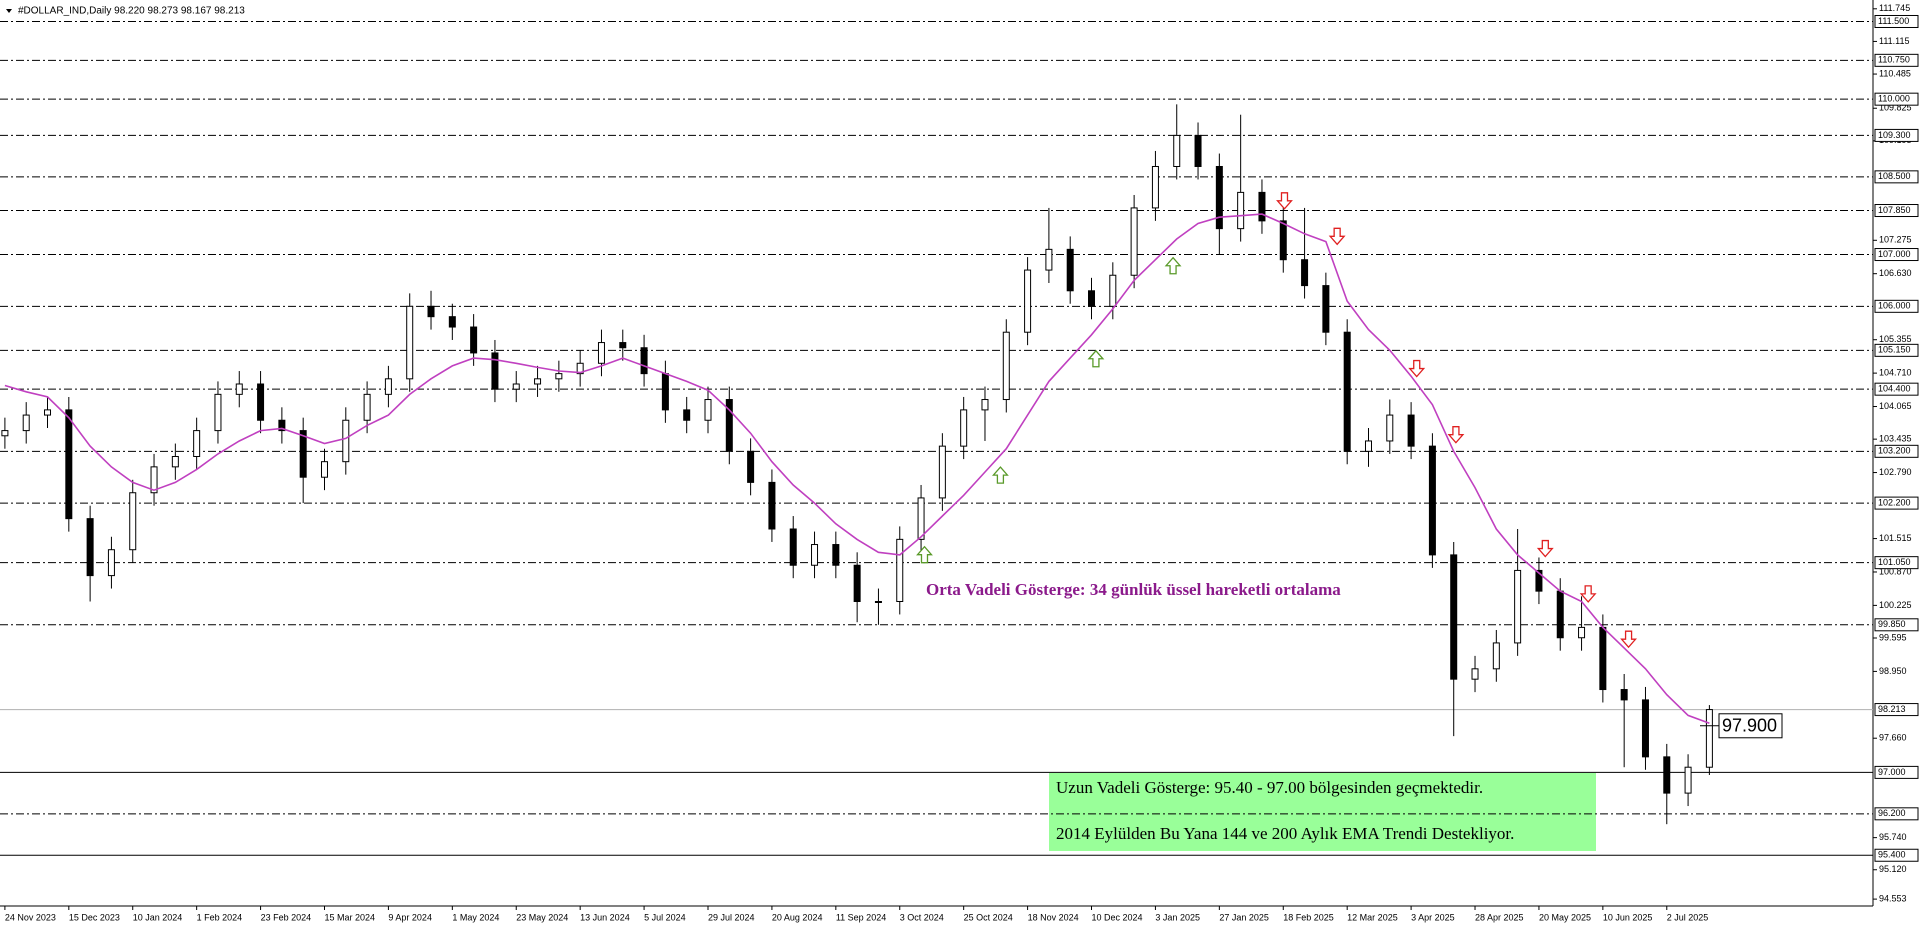  What do you see at coordinates (1895, 472) in the screenshot?
I see `y-tick-label: 102.790` at bounding box center [1895, 472].